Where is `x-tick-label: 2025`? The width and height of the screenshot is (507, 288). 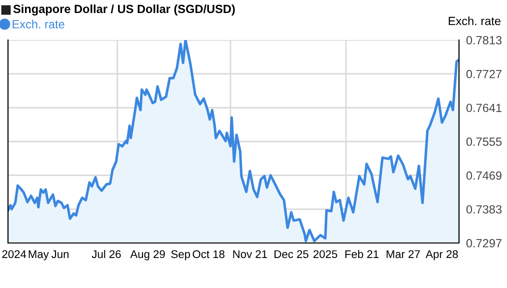
x-tick-label: 2025 is located at coordinates (325, 254).